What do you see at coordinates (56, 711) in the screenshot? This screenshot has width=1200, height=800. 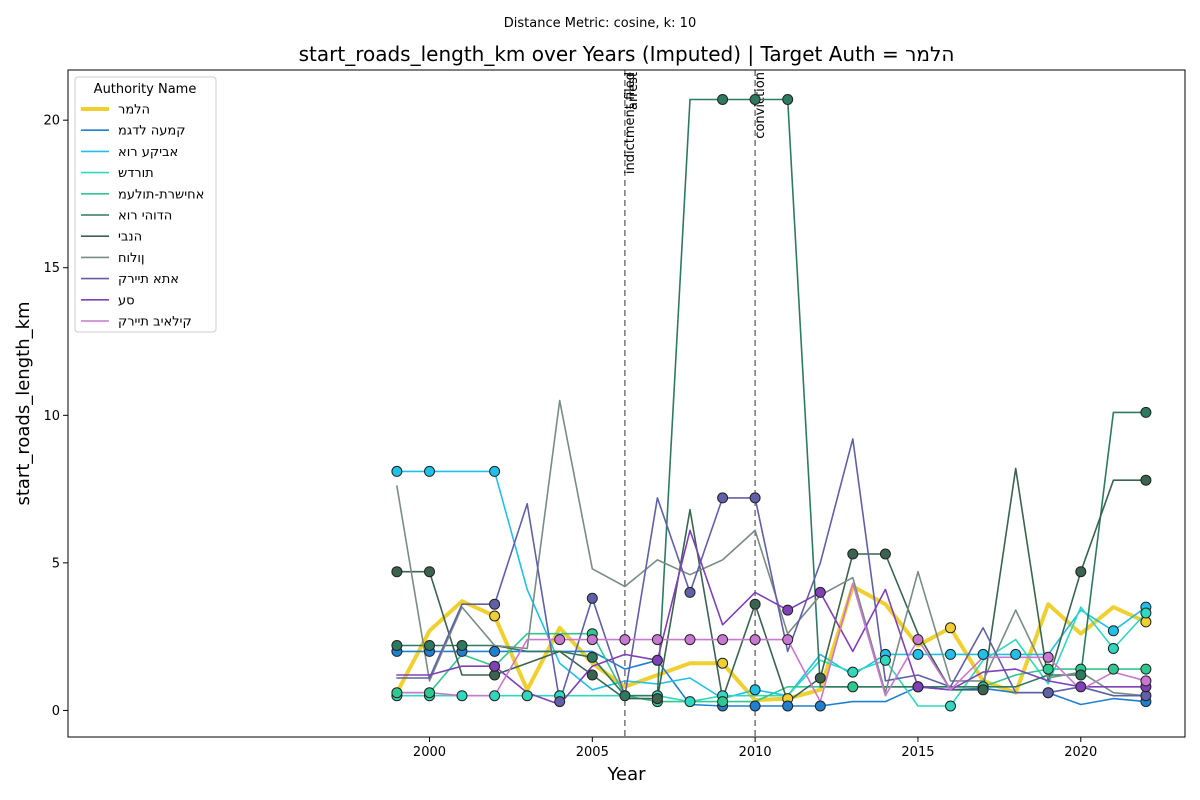 I see `y-tick-label: 0` at bounding box center [56, 711].